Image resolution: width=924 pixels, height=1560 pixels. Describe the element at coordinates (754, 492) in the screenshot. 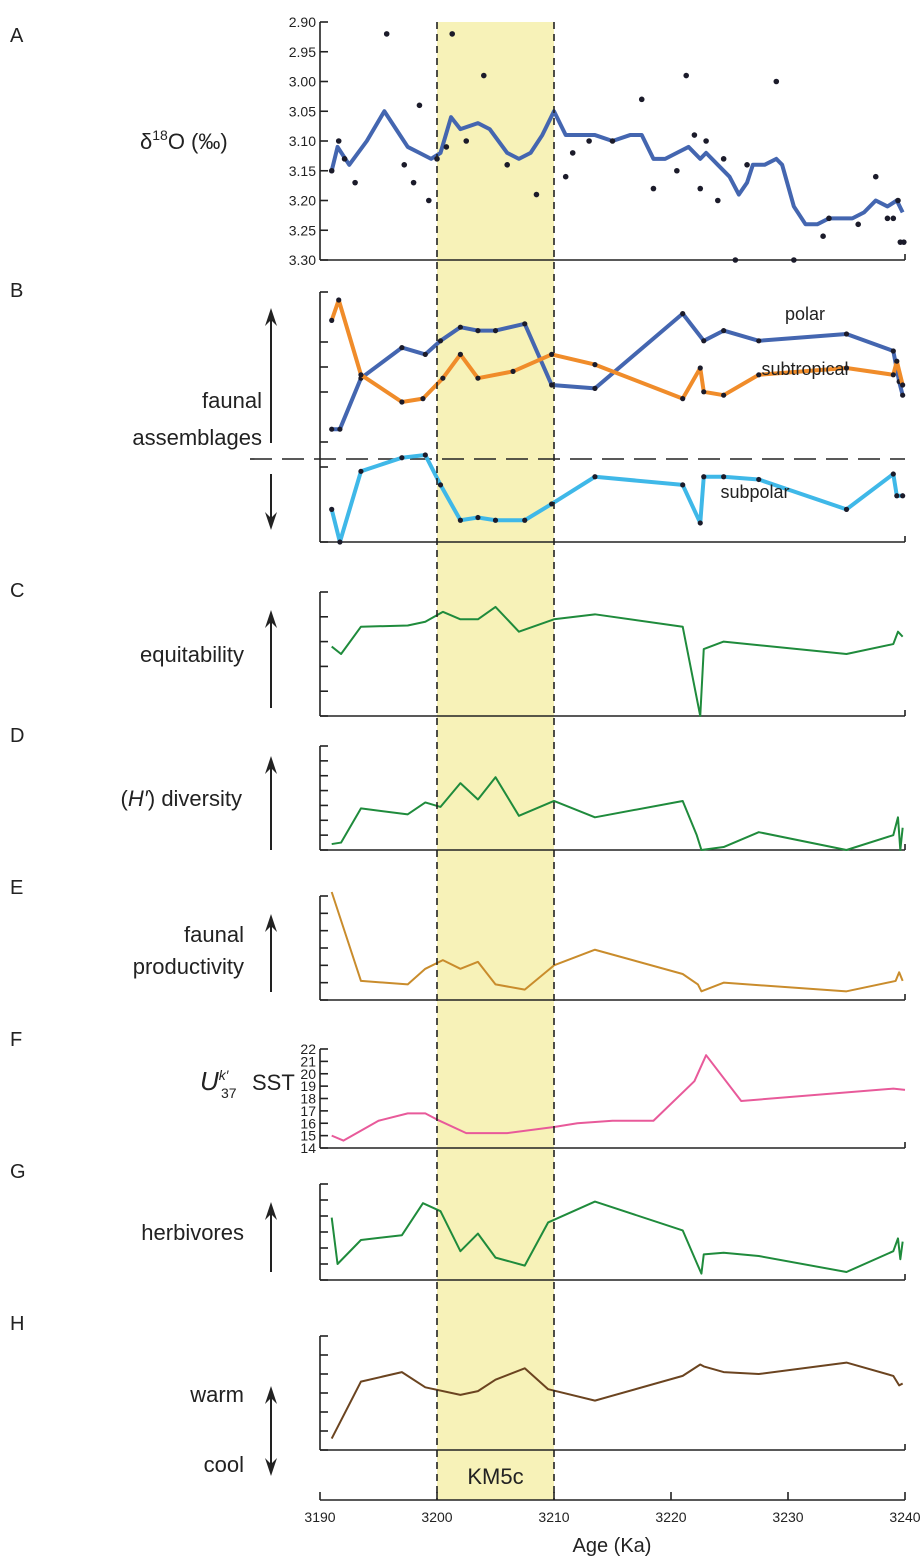

I see `series-label-subpolar: subpolar` at that location.